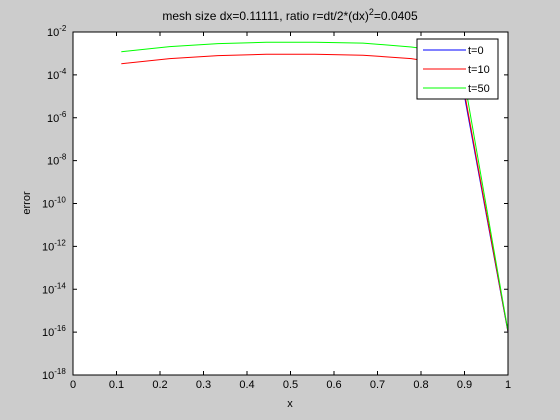 This screenshot has width=560, height=420. I want to click on y-tick-label-exponent: -6, so click(63, 114).